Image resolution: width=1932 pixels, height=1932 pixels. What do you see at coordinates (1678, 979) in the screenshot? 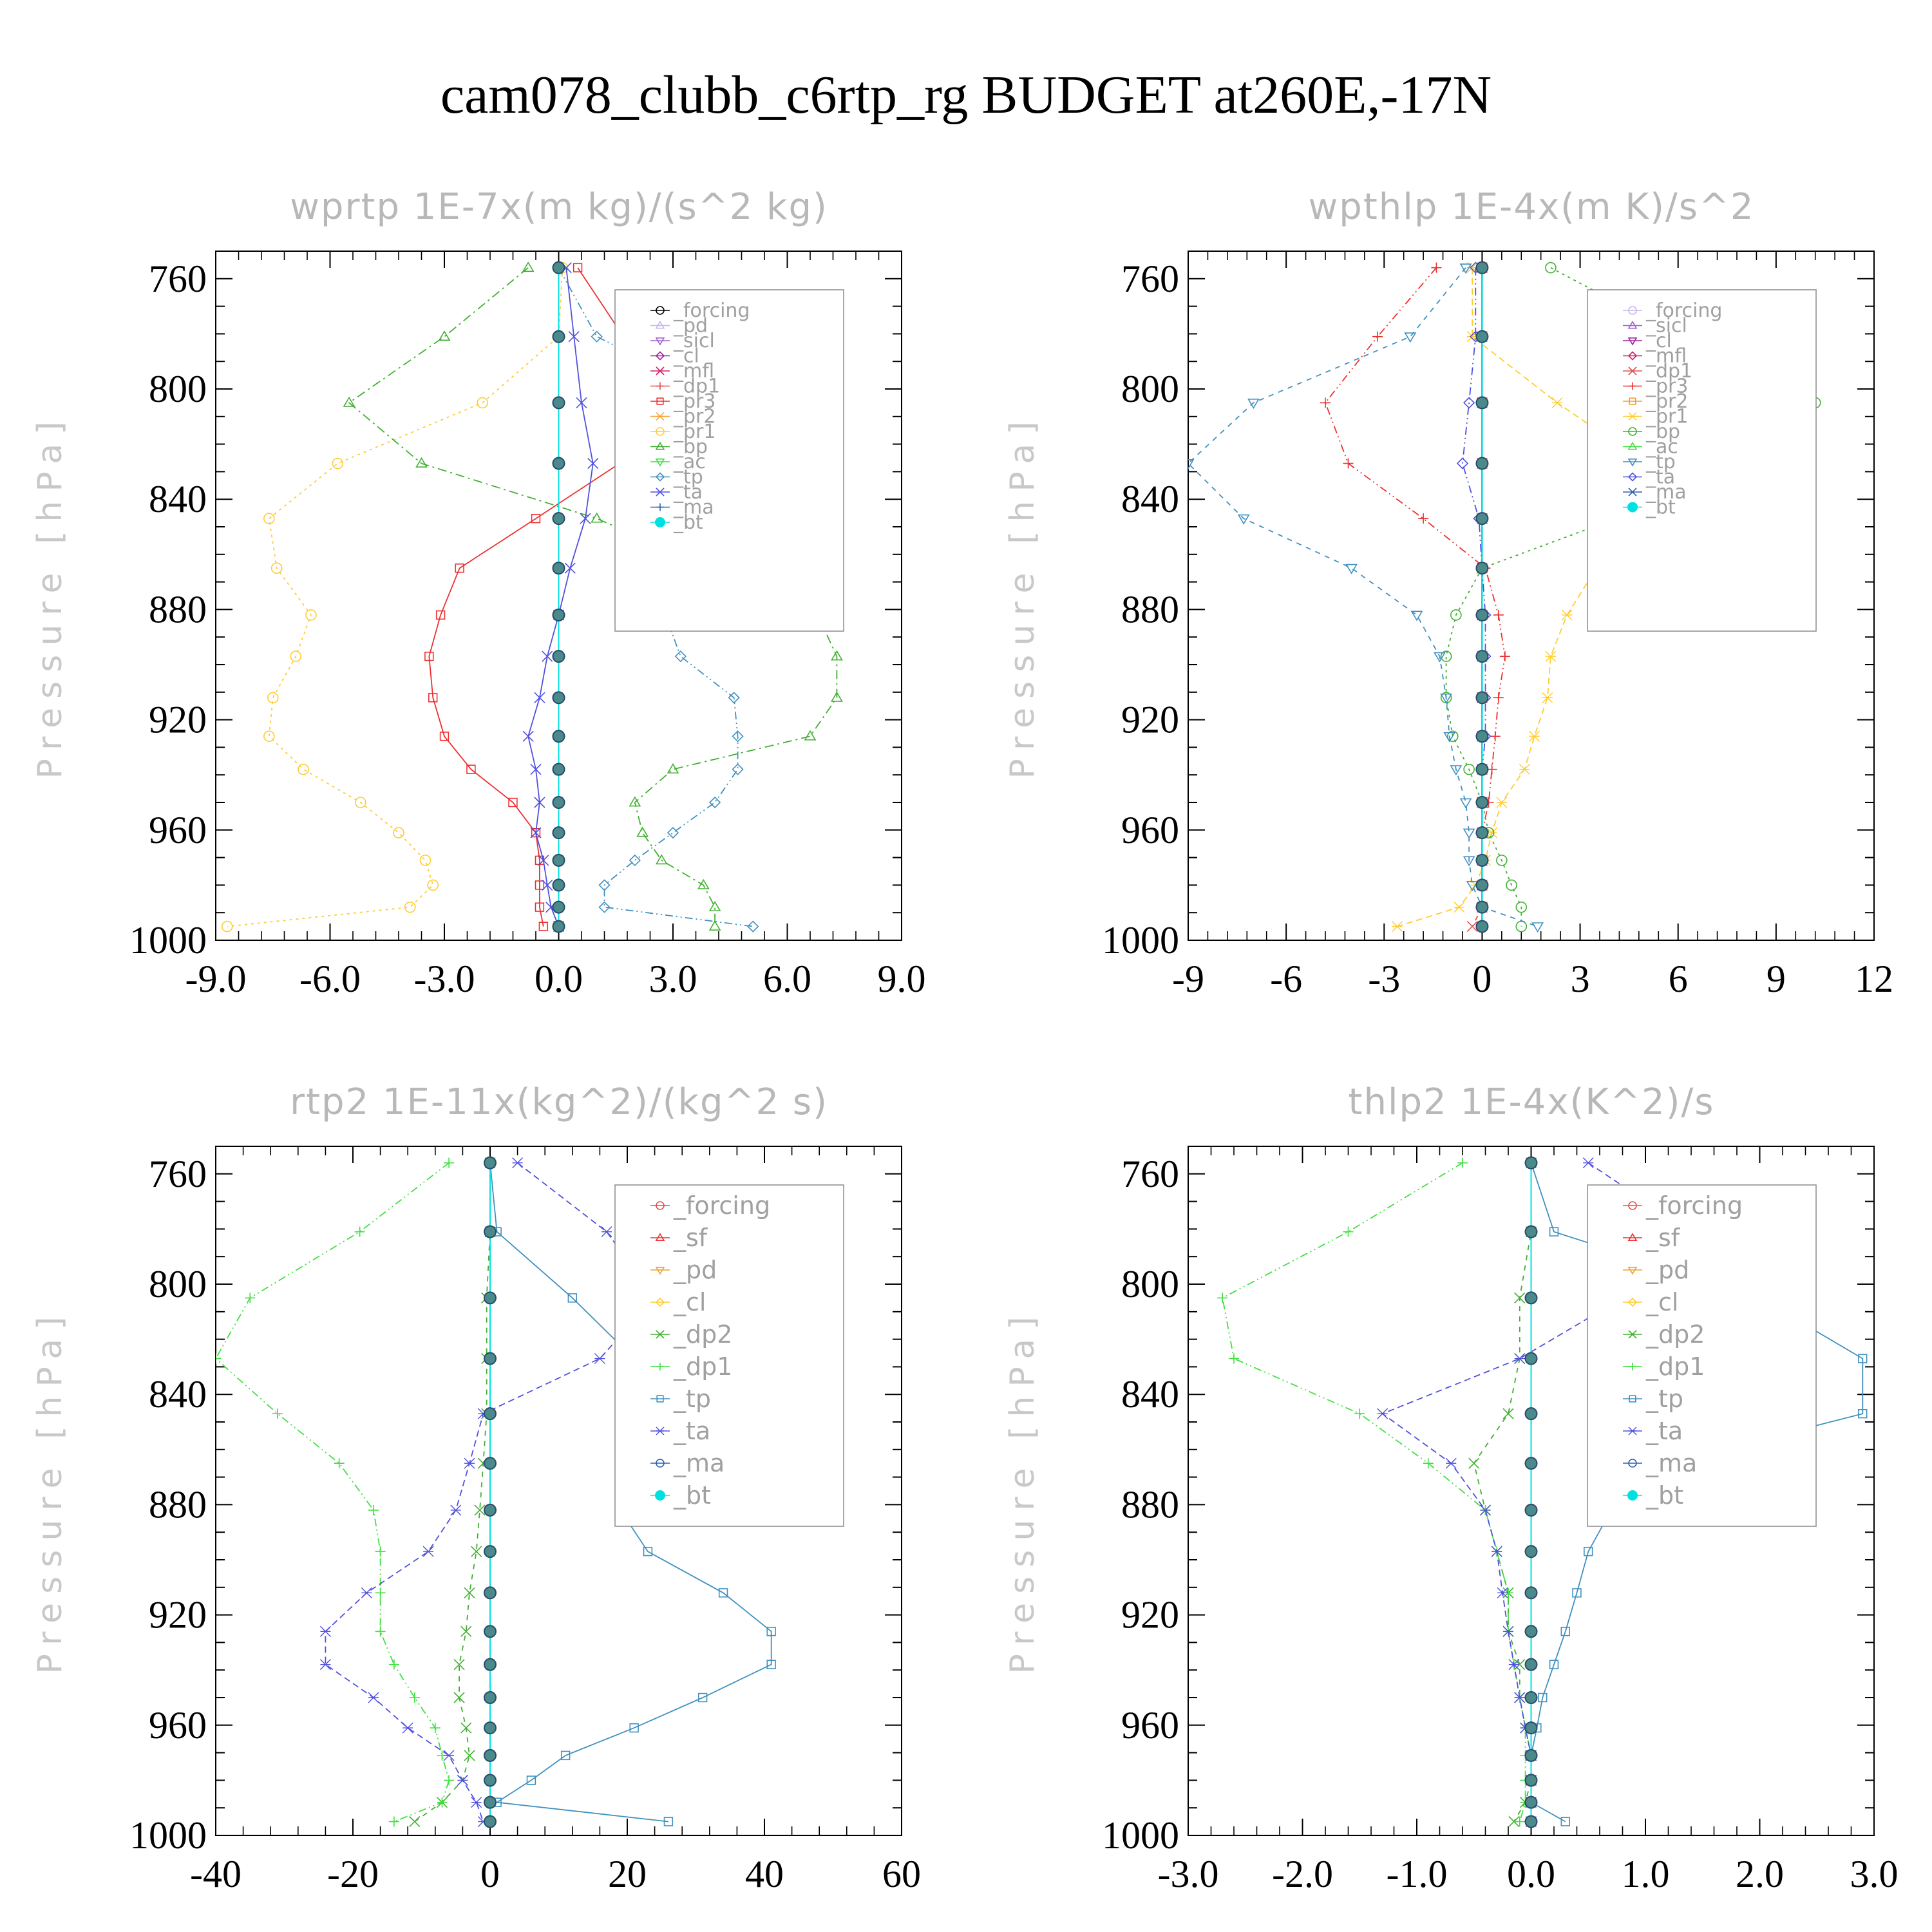
I see `x-tick-label: 6` at bounding box center [1678, 979].